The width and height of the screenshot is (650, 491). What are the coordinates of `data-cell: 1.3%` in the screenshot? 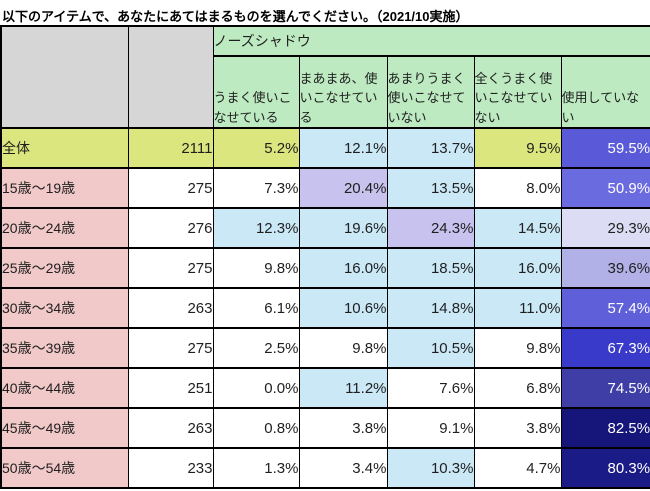 It's located at (256, 468).